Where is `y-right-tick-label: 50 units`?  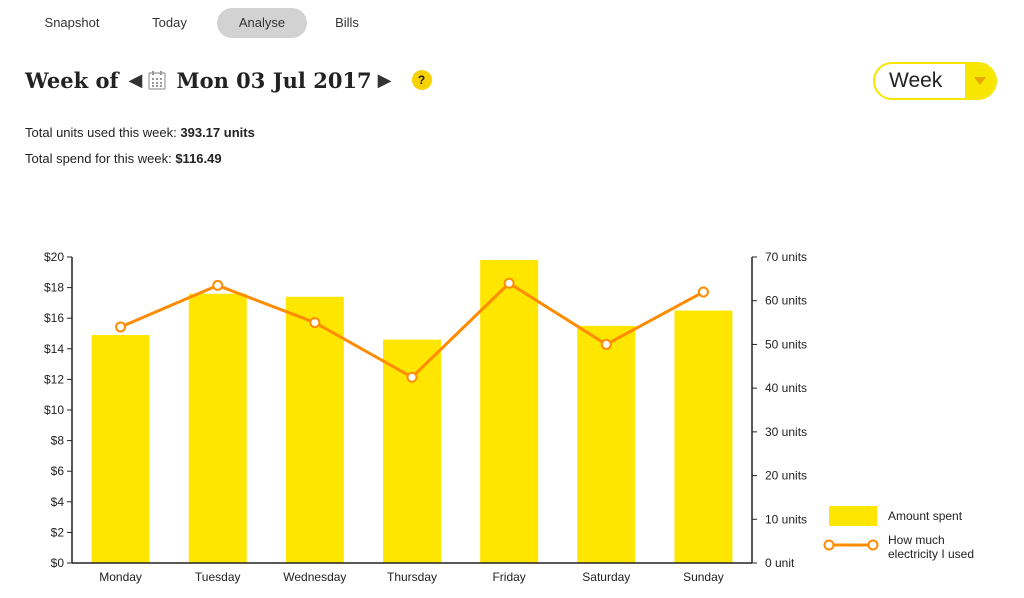
y-right-tick-label: 50 units is located at coordinates (786, 344).